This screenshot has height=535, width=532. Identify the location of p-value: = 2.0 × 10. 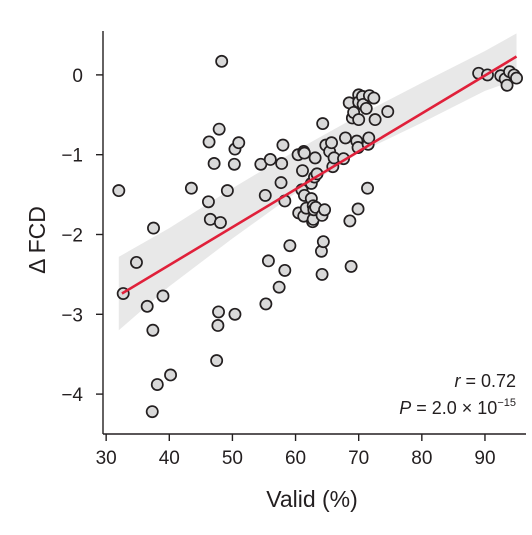
(454, 408).